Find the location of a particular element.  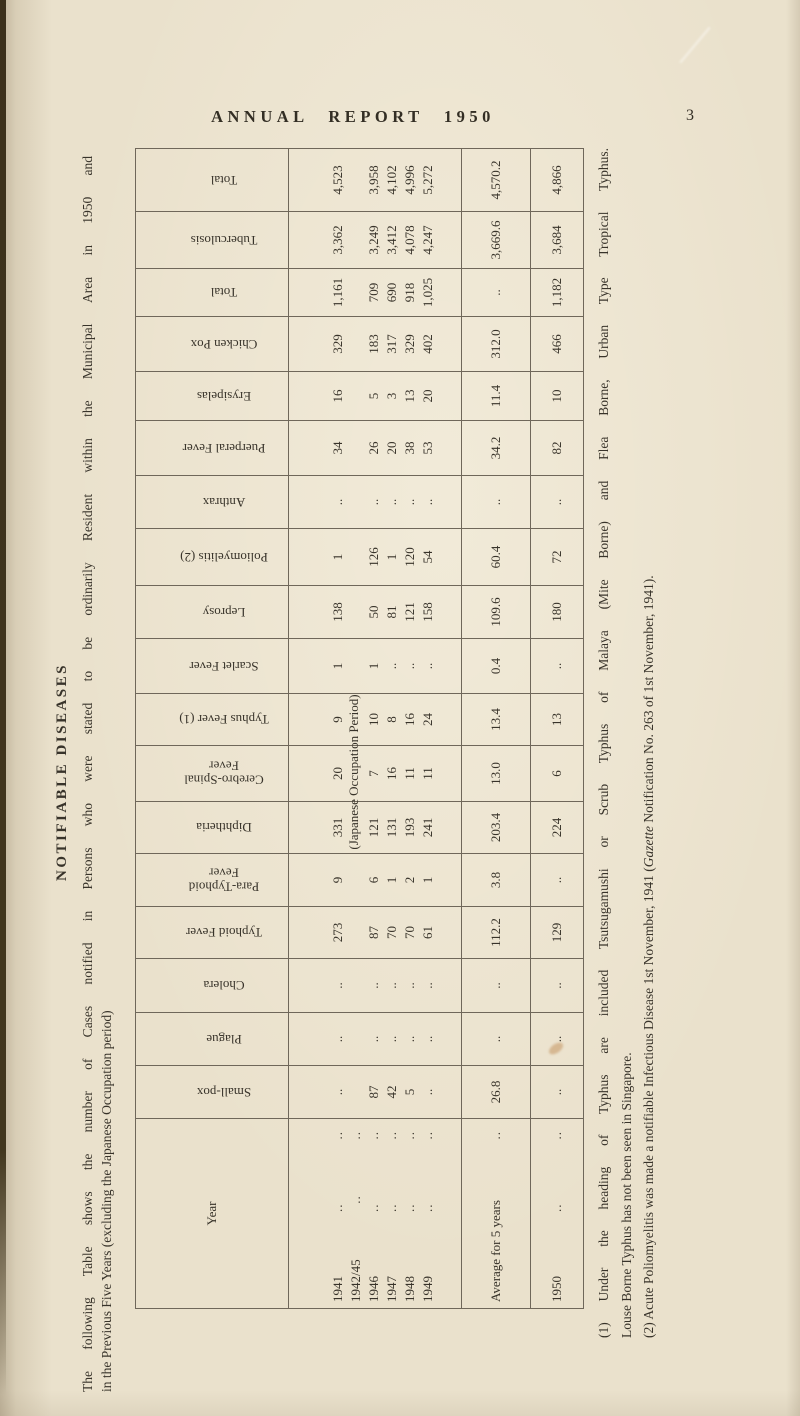

value-cell: 126 is located at coordinates (374, 557).